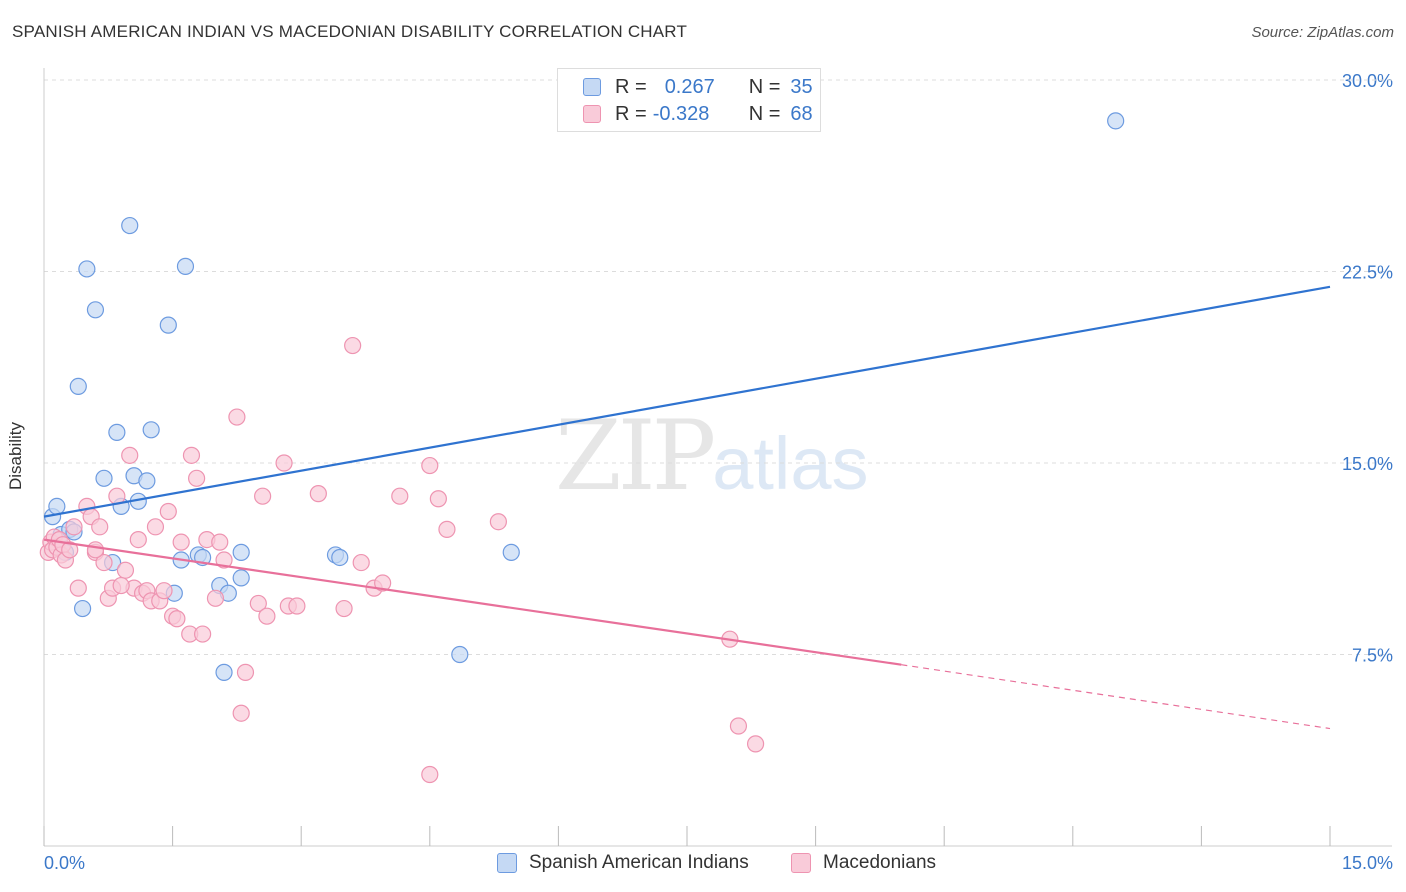 This screenshot has height=892, width=1406. What do you see at coordinates (801, 863) in the screenshot?
I see `series-swatch-pink` at bounding box center [801, 863].